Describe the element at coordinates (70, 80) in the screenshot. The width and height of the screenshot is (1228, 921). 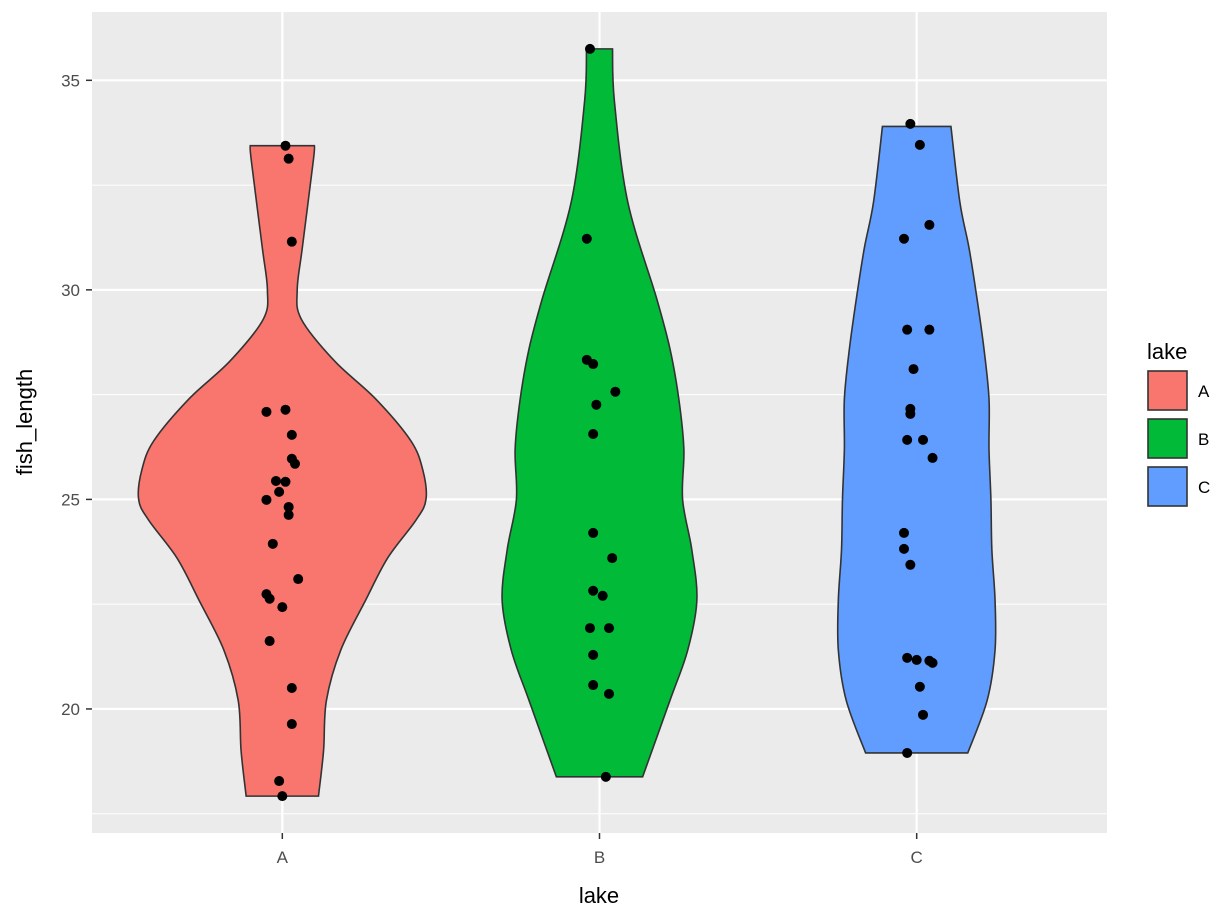
I see `y-tick-label: 35` at that location.